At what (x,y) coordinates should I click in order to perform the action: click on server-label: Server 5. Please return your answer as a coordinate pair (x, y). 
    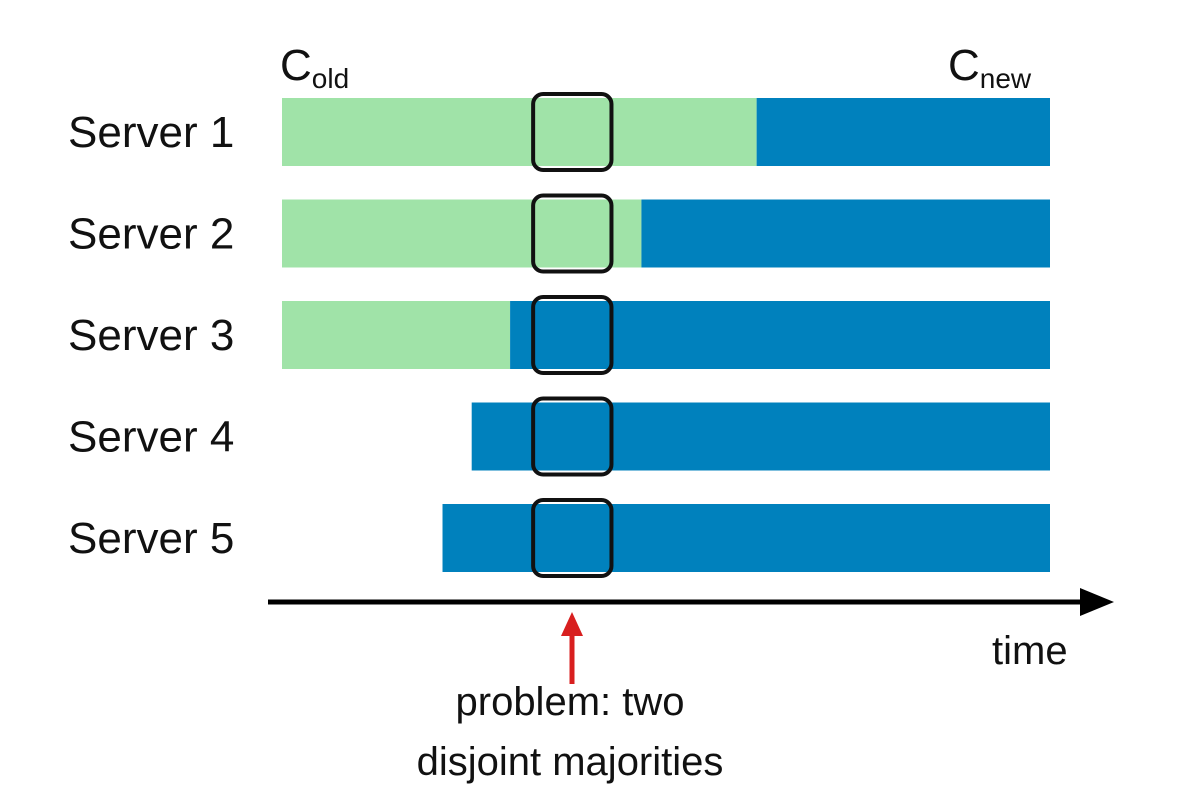
    Looking at the image, I should click on (151, 538).